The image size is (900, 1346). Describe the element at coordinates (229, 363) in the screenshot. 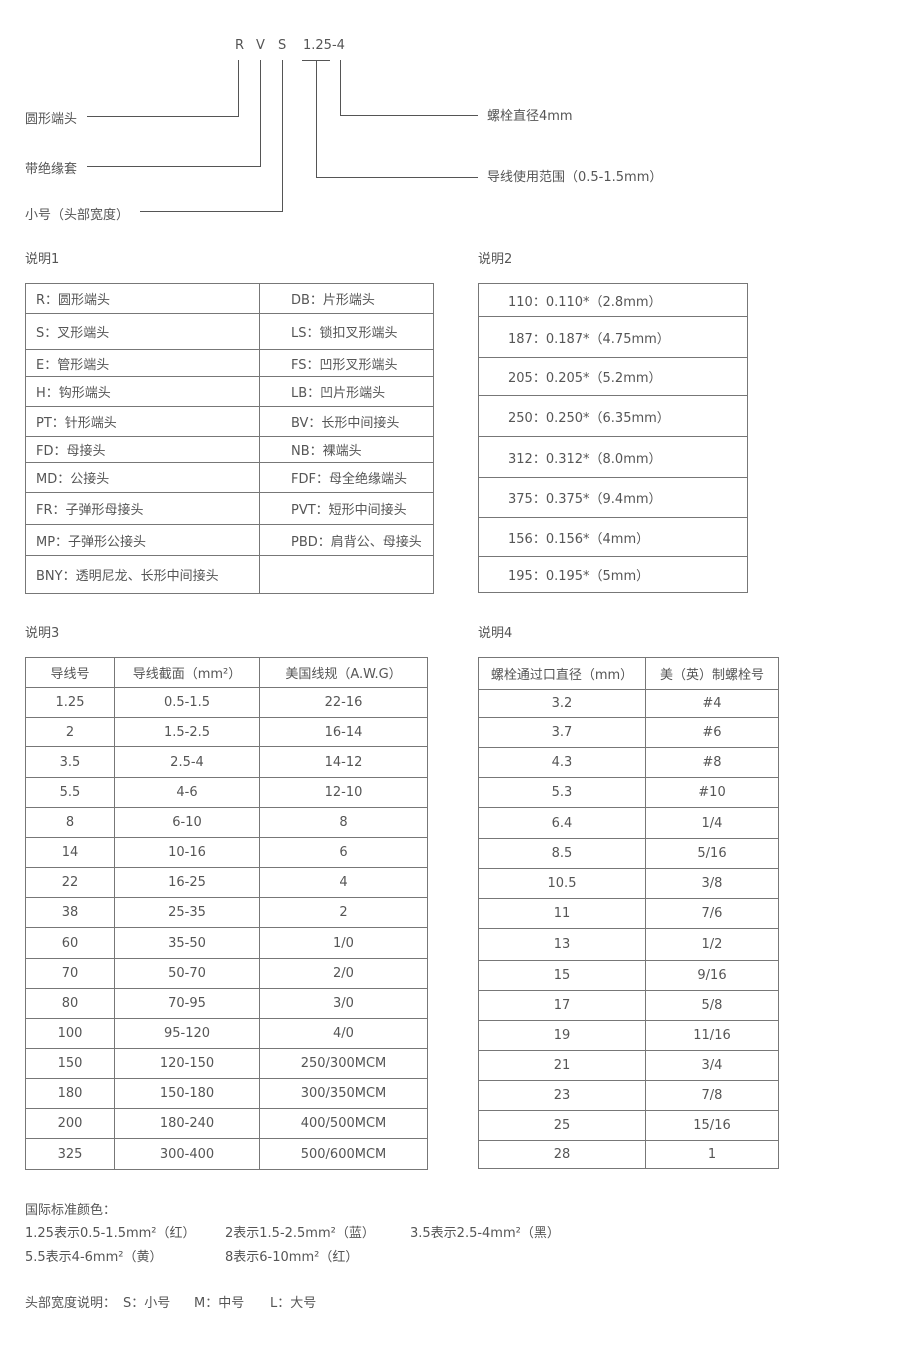

I see `table-row: E：管形端头 FS：凹形叉形端头` at that location.